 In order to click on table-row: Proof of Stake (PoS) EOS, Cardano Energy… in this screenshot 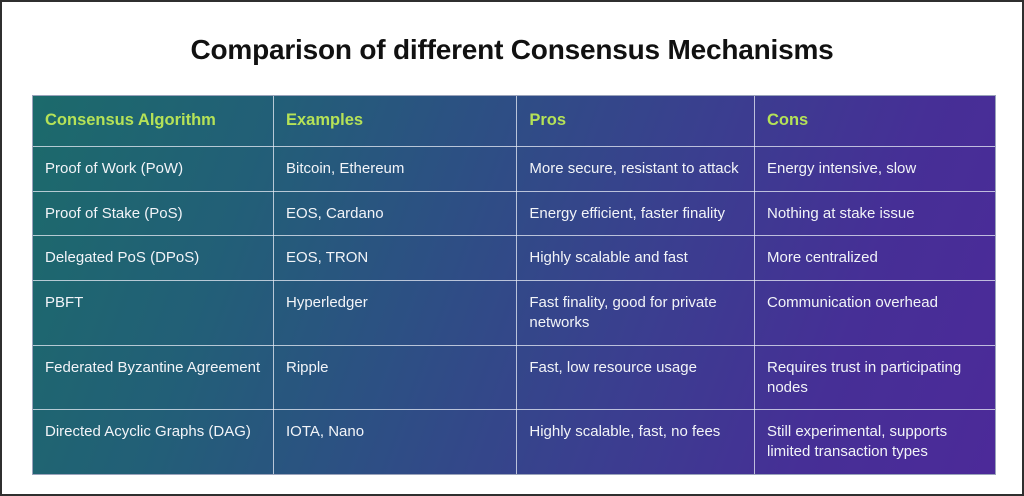, I will do `click(514, 214)`.